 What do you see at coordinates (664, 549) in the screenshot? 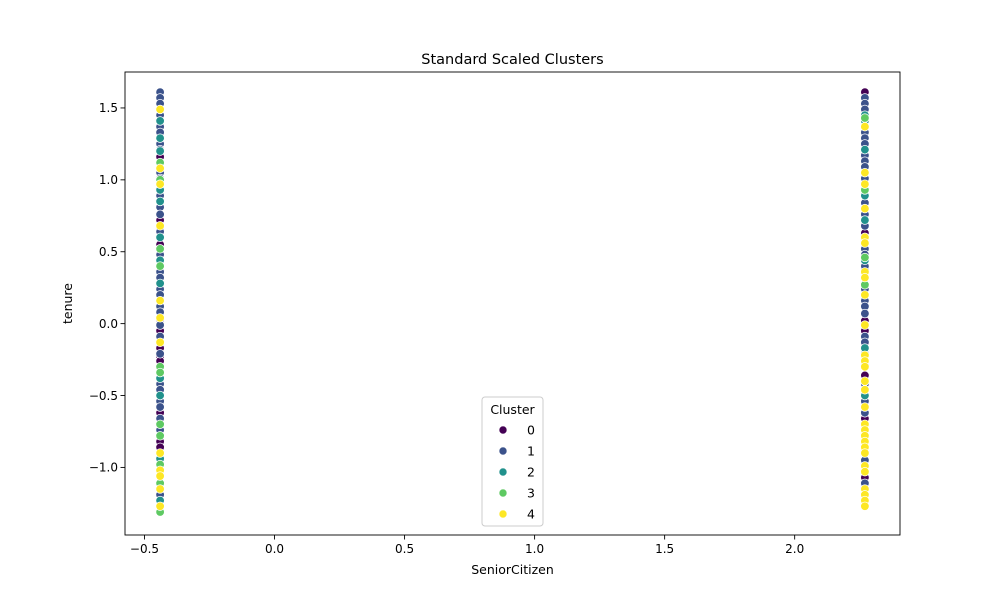
I see `x-tick-label: 1.5` at bounding box center [664, 549].